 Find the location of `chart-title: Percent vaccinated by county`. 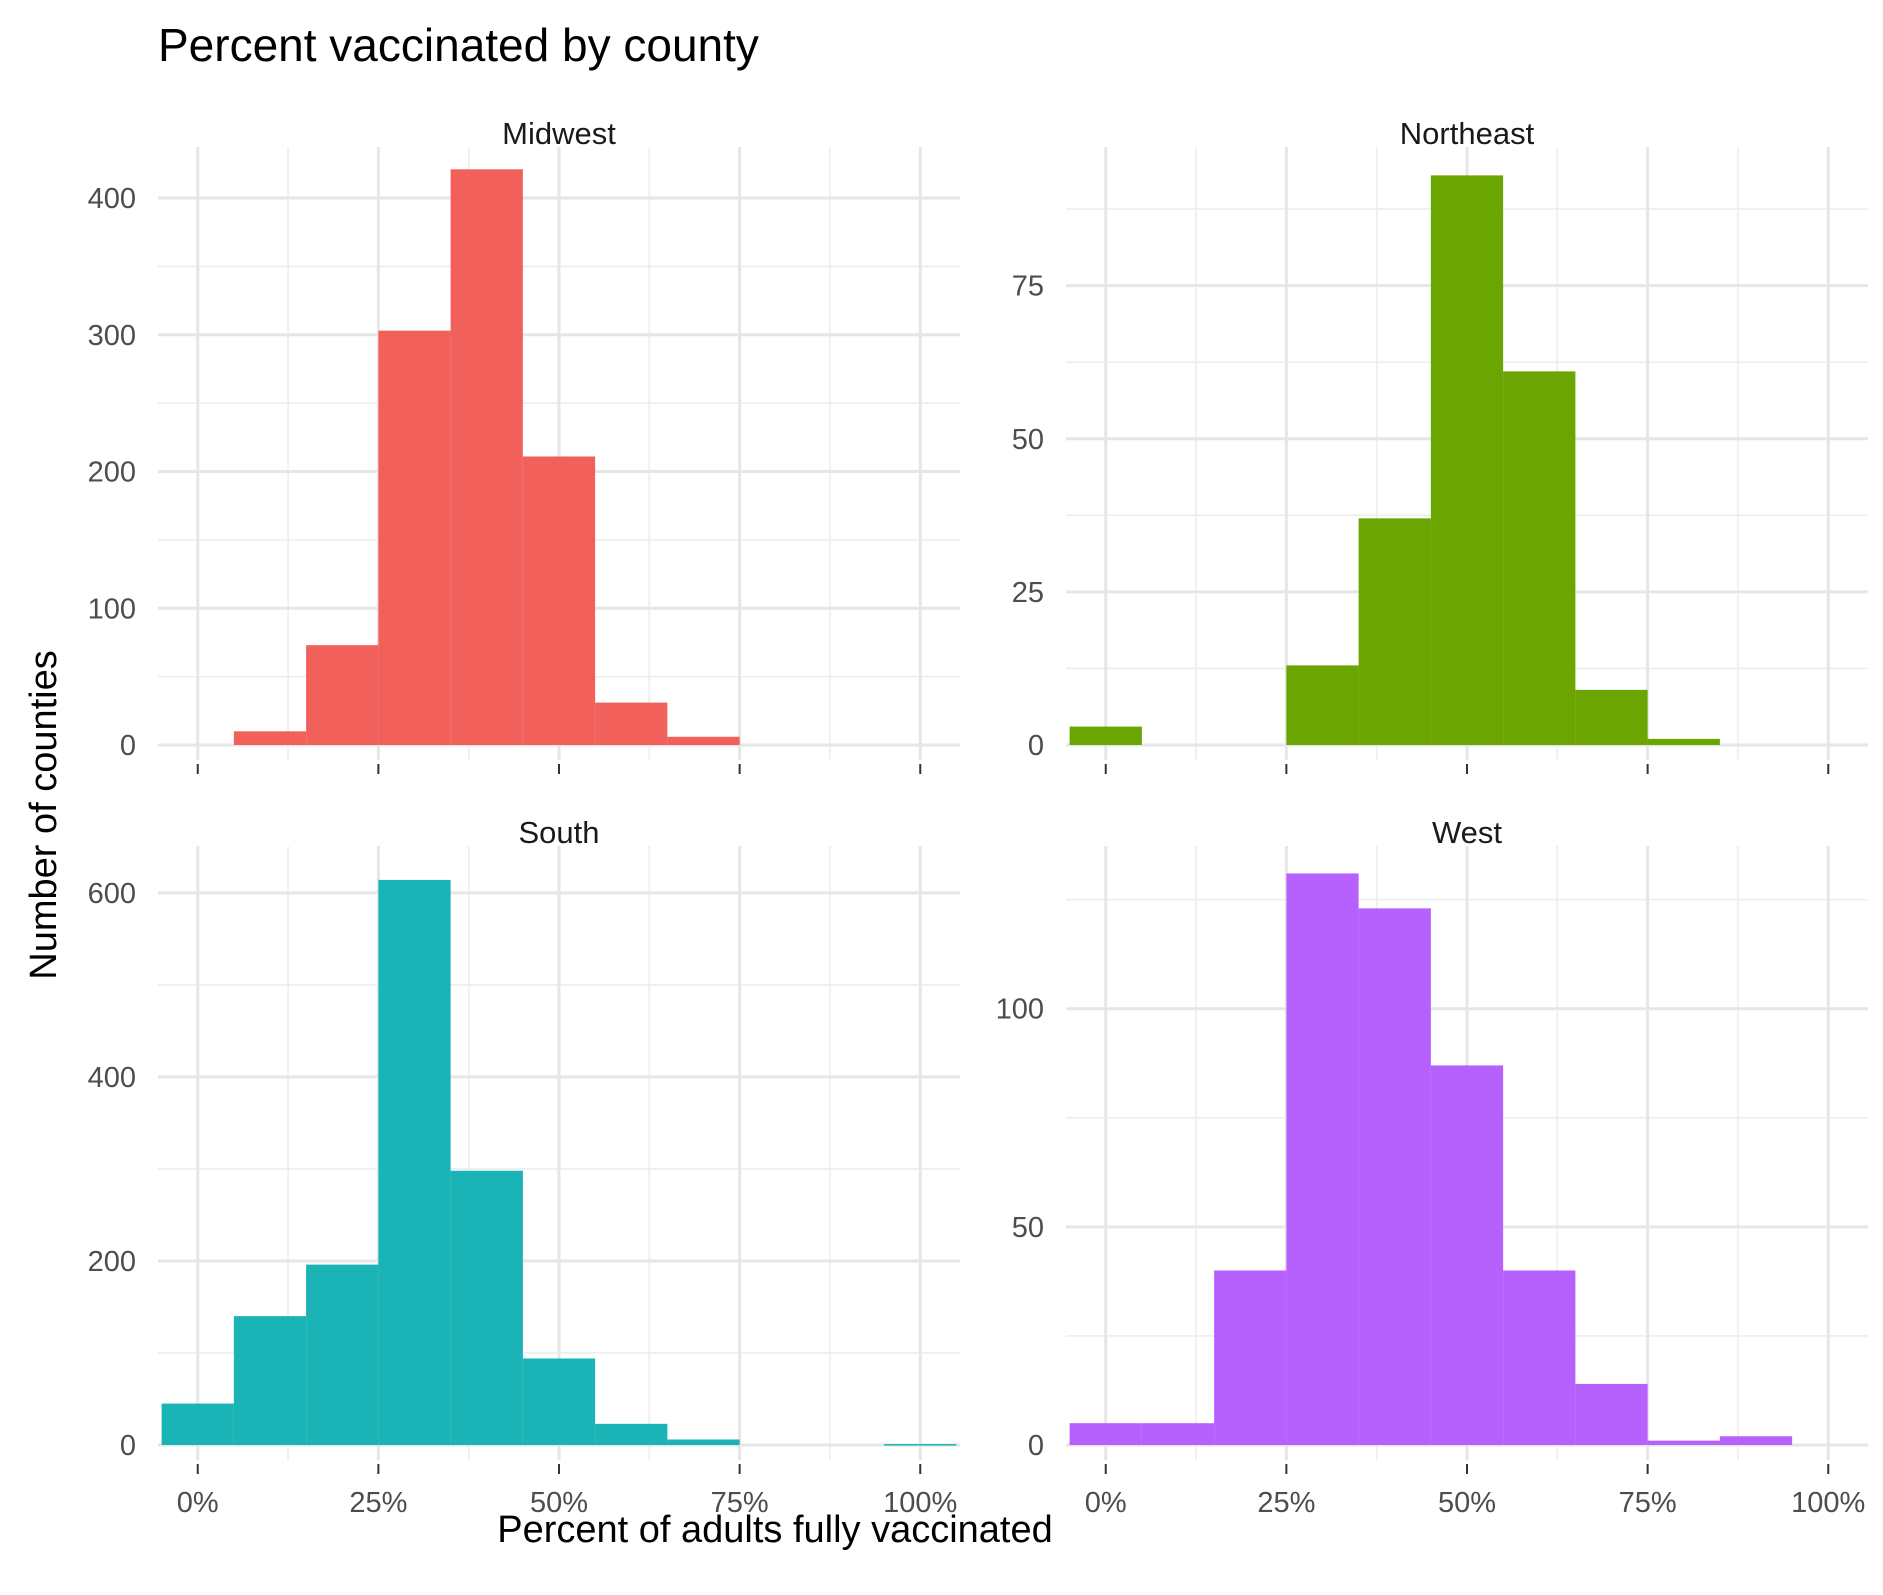

chart-title: Percent vaccinated by county is located at coordinates (458, 45).